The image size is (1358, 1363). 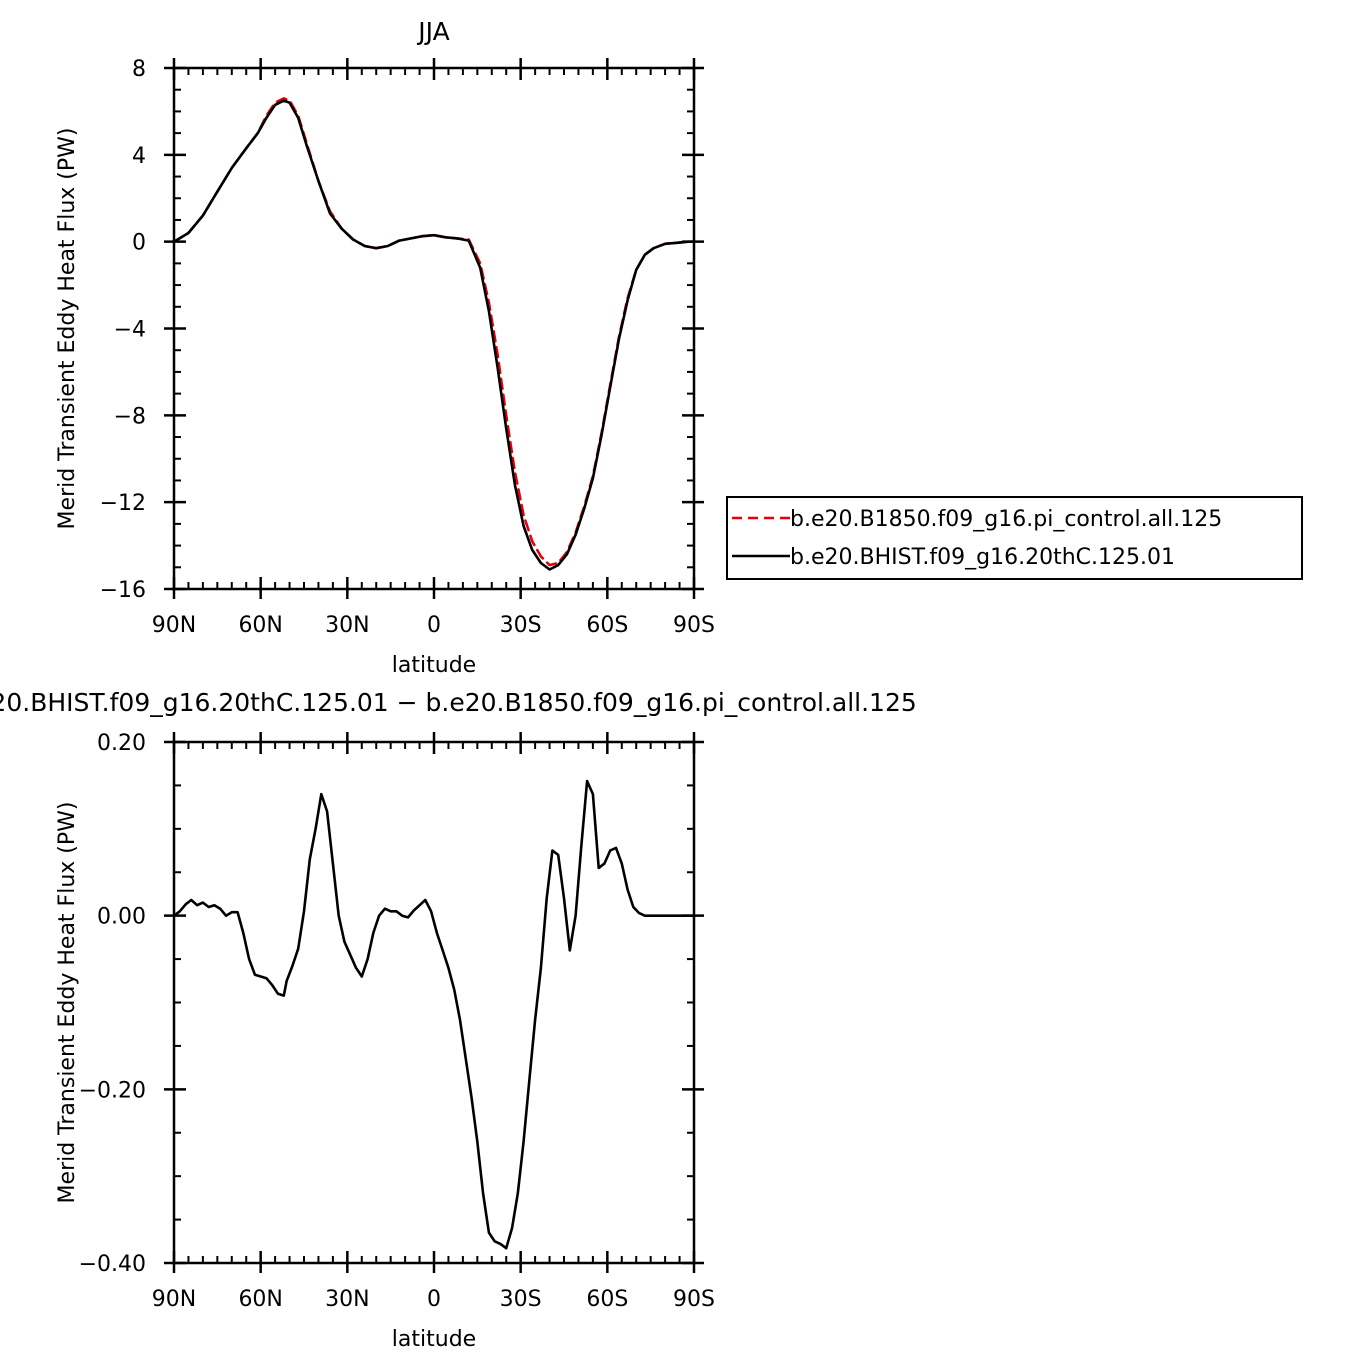 I want to click on y-tick-label: −16, so click(x=123, y=590).